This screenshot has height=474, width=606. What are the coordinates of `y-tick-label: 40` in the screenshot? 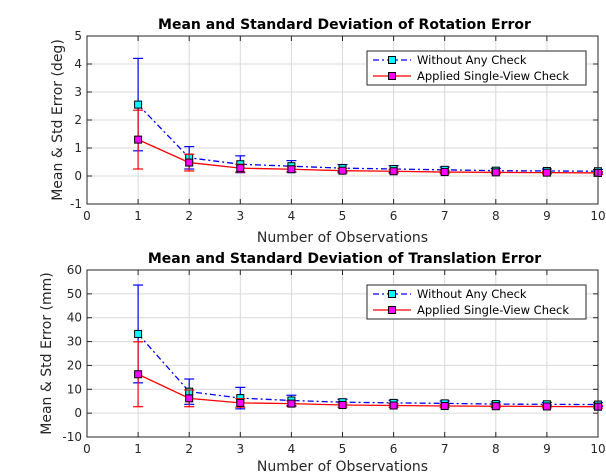 It's located at (74, 318).